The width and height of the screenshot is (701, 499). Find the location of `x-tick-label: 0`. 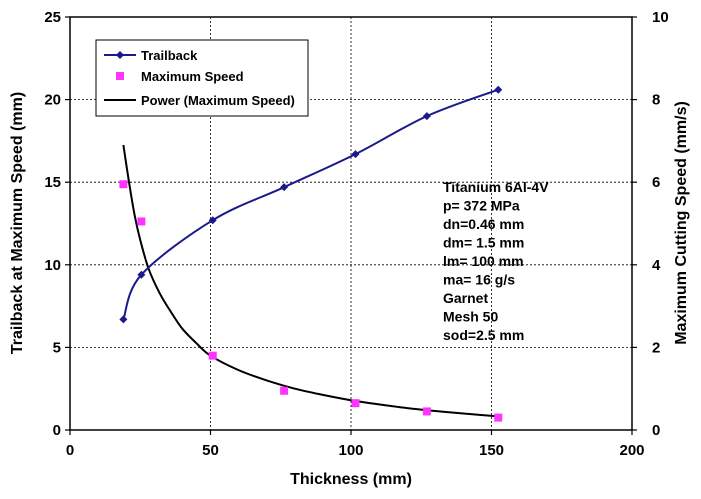

x-tick-label: 0 is located at coordinates (70, 450).